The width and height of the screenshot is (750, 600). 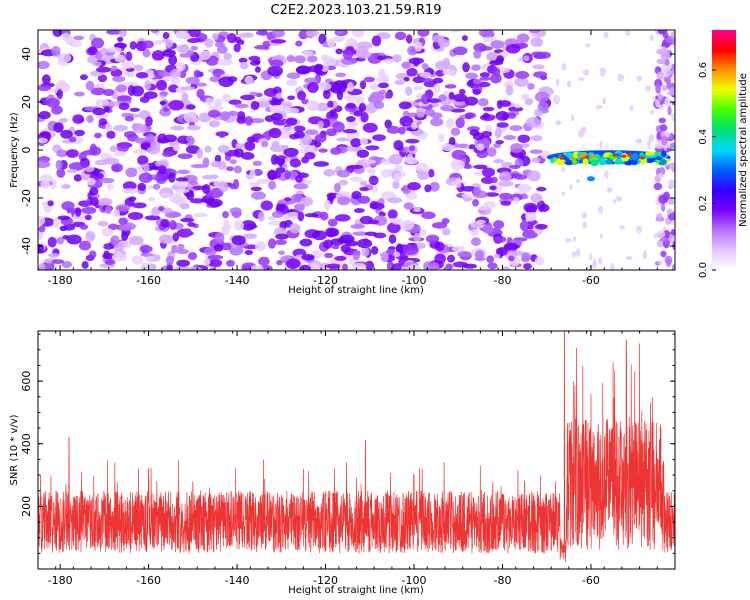 I want to click on x-tick-label: -100, so click(x=414, y=580).